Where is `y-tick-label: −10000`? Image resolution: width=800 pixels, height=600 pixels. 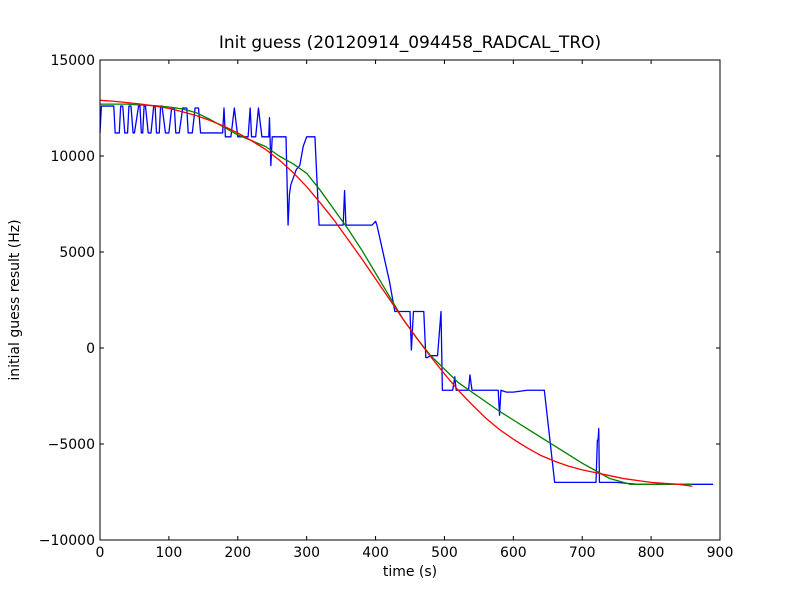
y-tick-label: −10000 is located at coordinates (67, 541).